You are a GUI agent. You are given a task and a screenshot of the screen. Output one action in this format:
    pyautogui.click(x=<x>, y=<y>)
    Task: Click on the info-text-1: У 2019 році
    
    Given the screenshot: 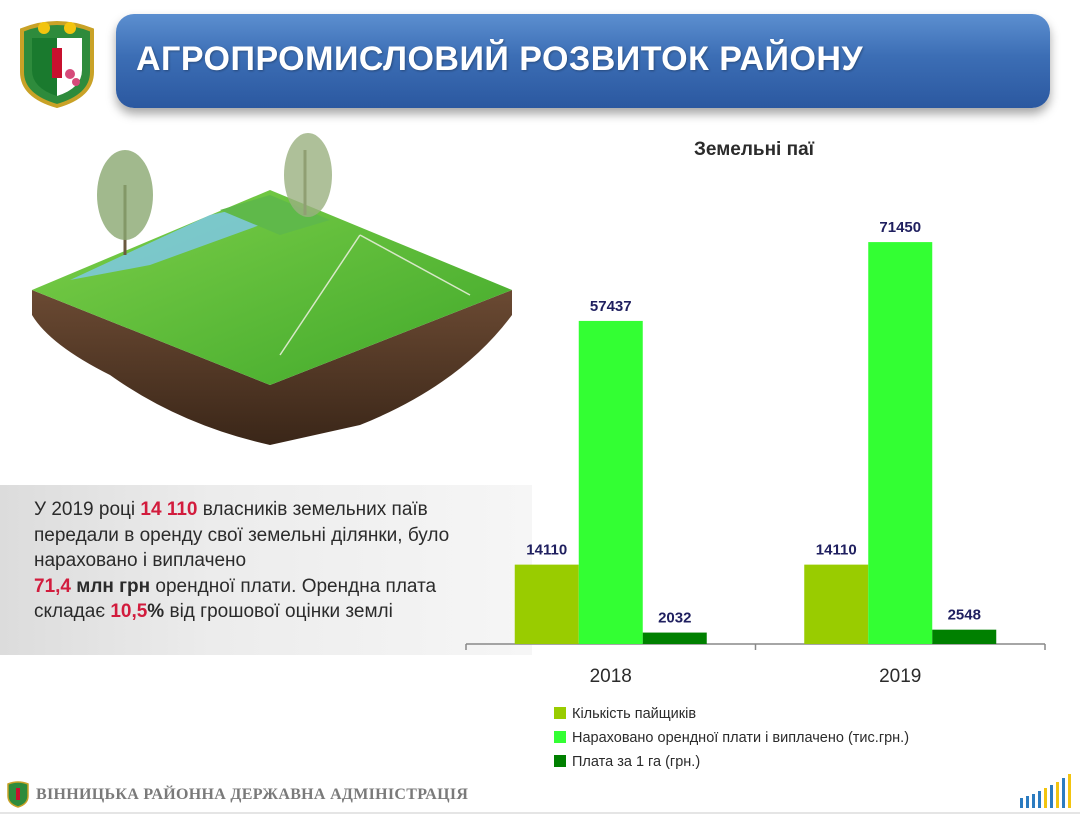 What is the action you would take?
    pyautogui.click(x=87, y=509)
    